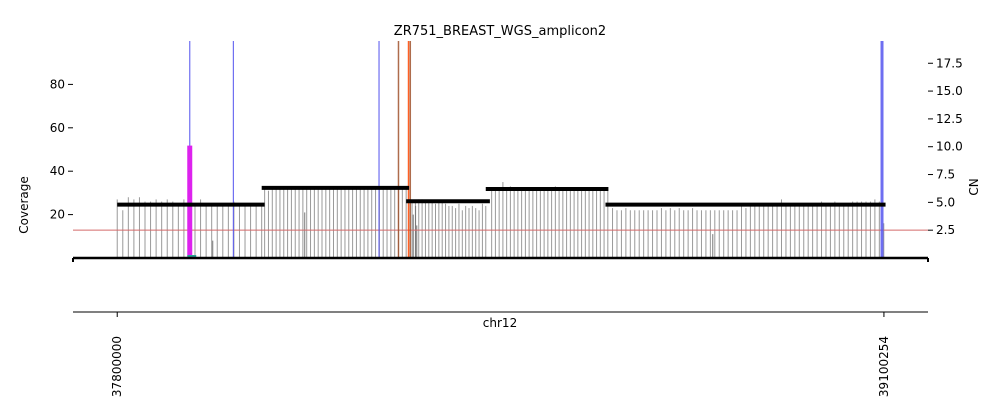  Describe the element at coordinates (945, 175) in the screenshot. I see `cn-tick-label: 7.5` at that location.